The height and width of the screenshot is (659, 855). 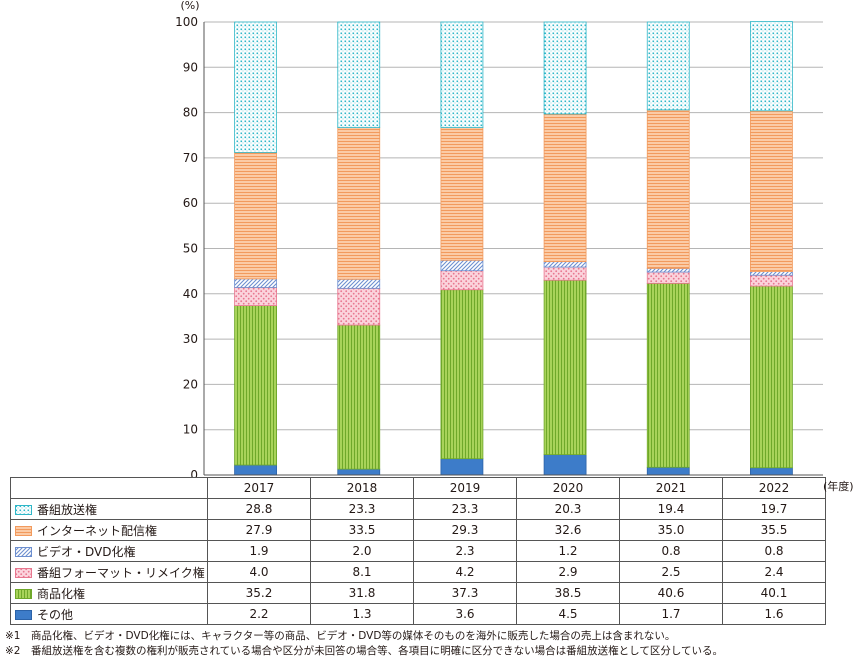 I want to click on bar-2019, so click(x=462, y=248).